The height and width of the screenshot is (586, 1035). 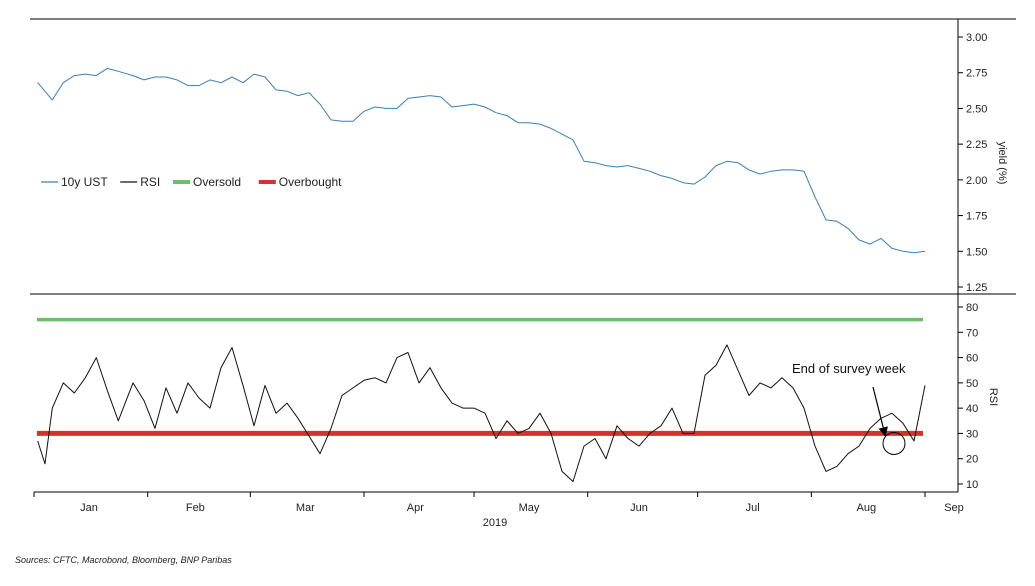 I want to click on rsi-axis: 80 70 60 50 40 30 20 10, so click(x=968, y=396).